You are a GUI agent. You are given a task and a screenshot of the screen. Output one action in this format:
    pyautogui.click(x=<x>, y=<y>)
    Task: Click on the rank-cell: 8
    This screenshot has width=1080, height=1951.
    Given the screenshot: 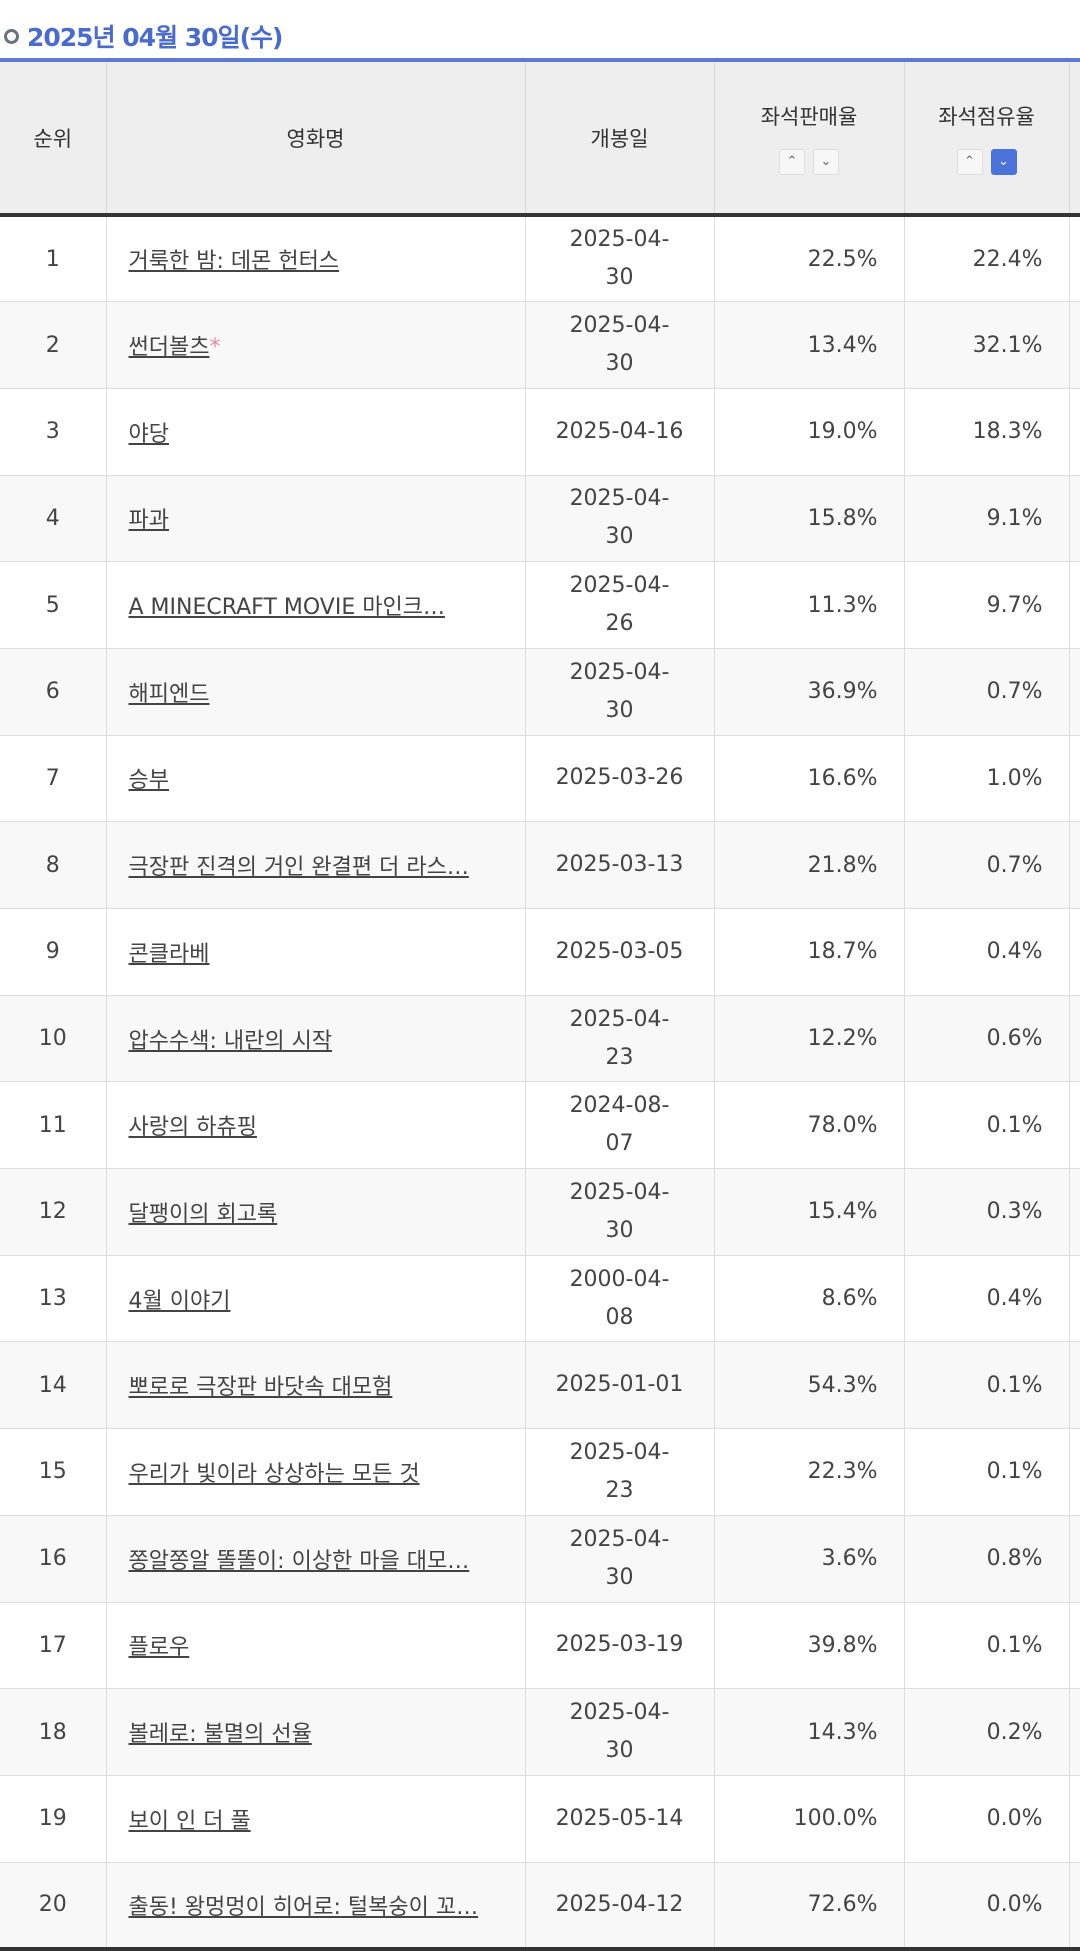 What is the action you would take?
    pyautogui.click(x=53, y=865)
    